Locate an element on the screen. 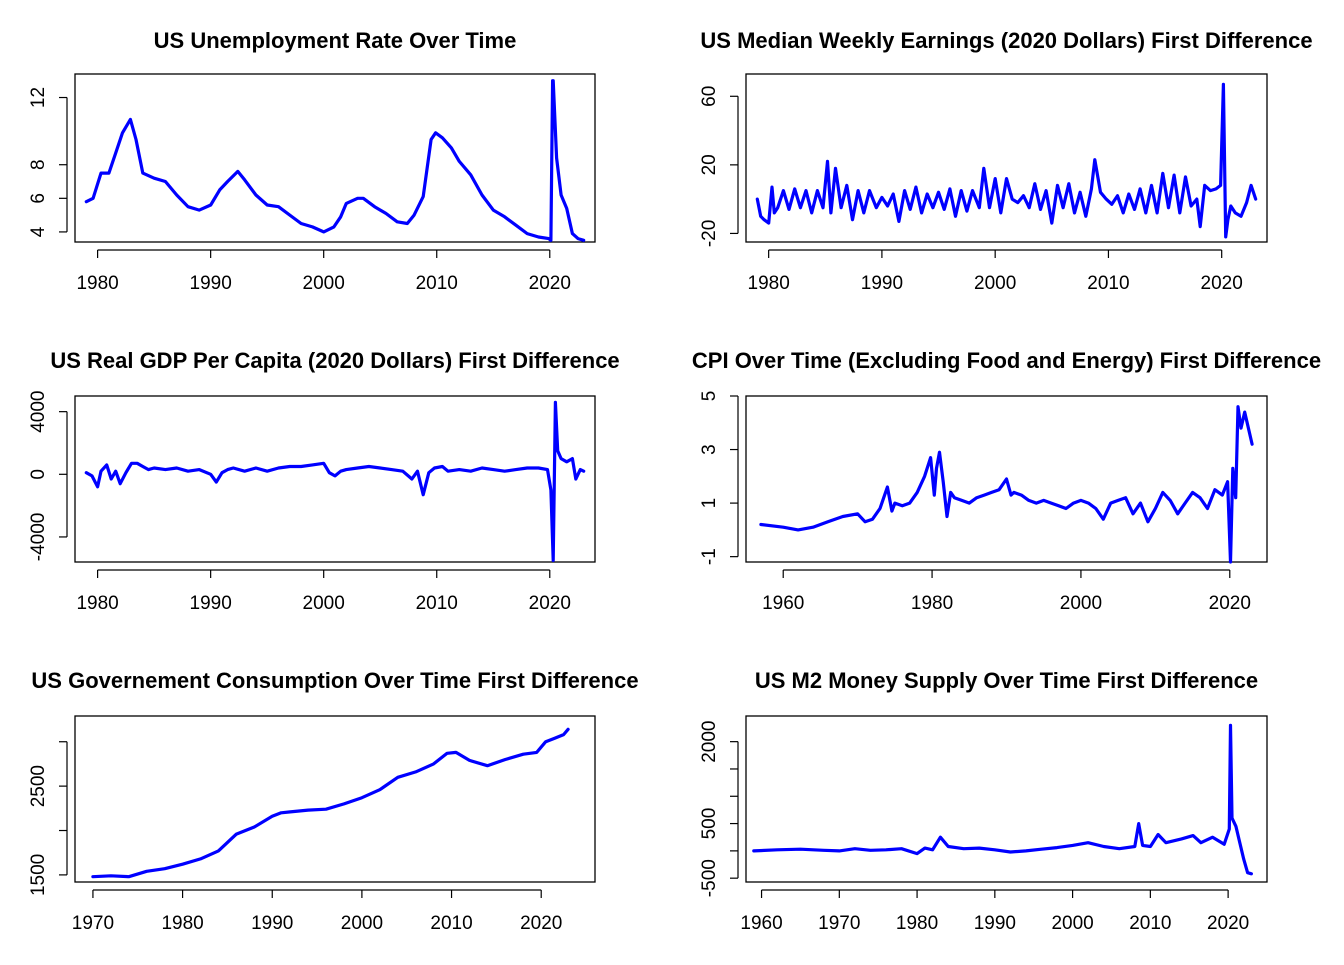 This screenshot has width=1344, height=965. y-tick-label: 5 is located at coordinates (709, 396).